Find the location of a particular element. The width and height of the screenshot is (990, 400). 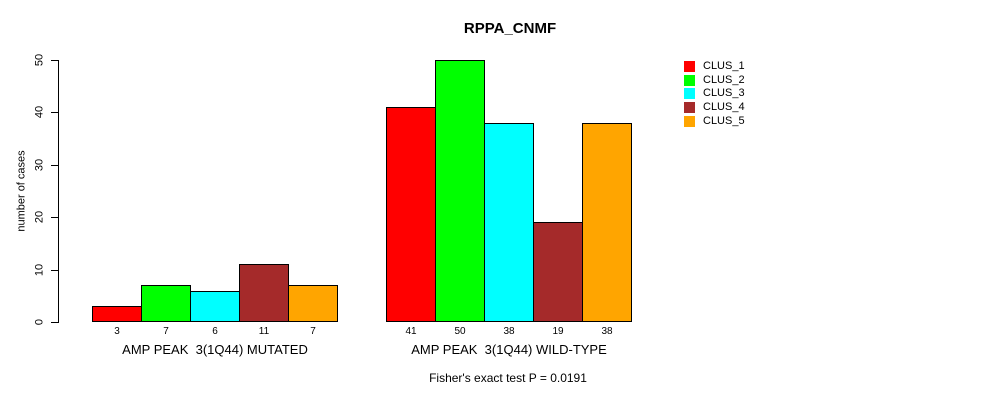

bar-clus_4-group0 is located at coordinates (264, 293).